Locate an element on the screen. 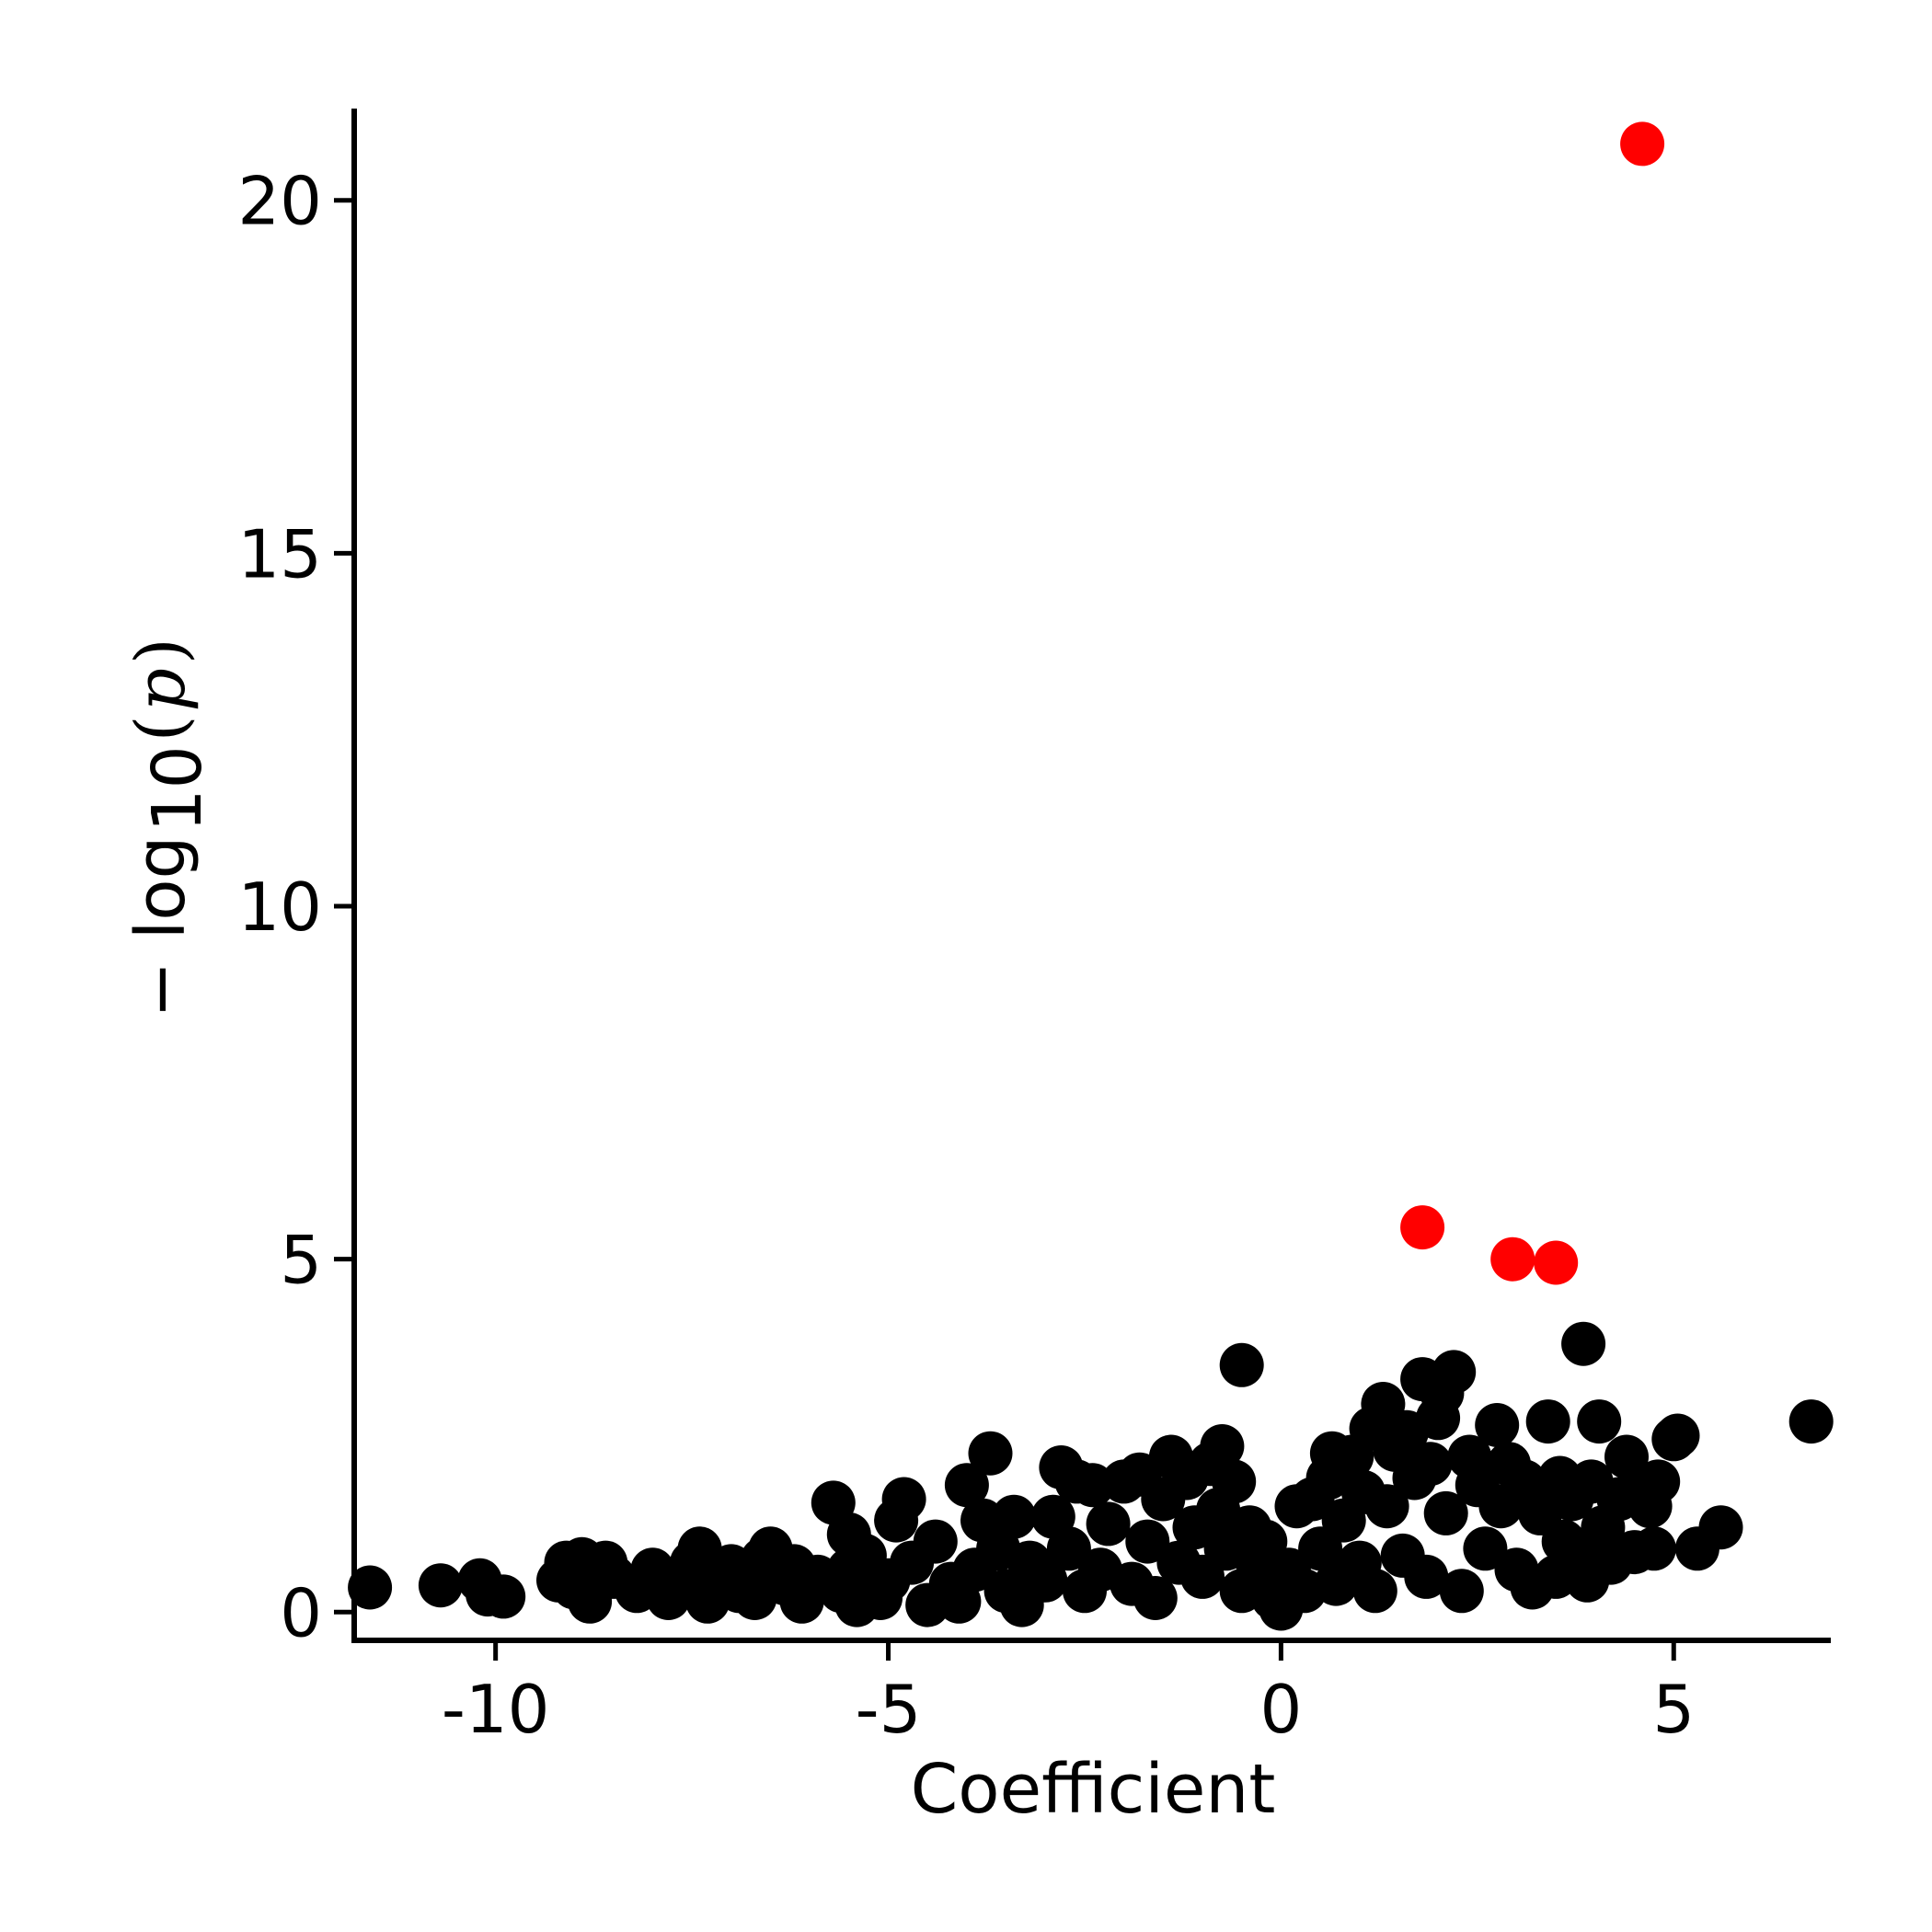 Image resolution: width=1932 pixels, height=1932 pixels. y-axis-title-open-paren: ( is located at coordinates (161, 728).